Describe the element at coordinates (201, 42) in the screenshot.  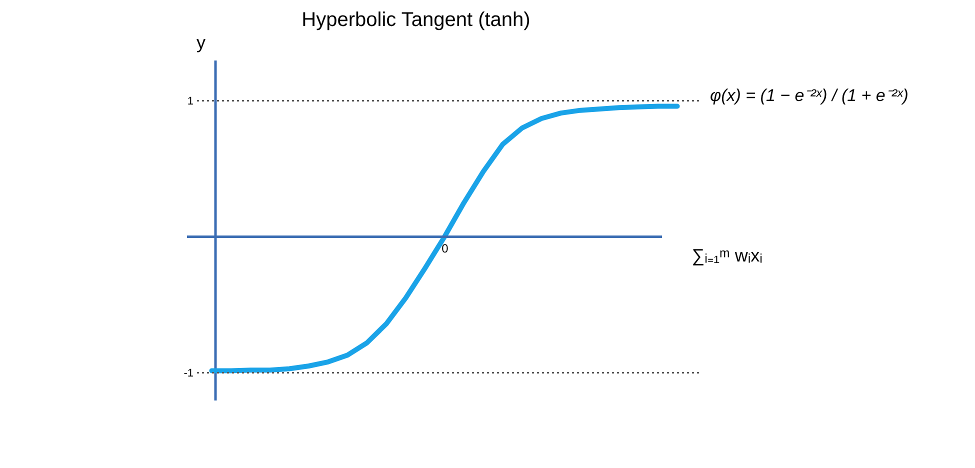
I see `y-axis-title: y` at that location.